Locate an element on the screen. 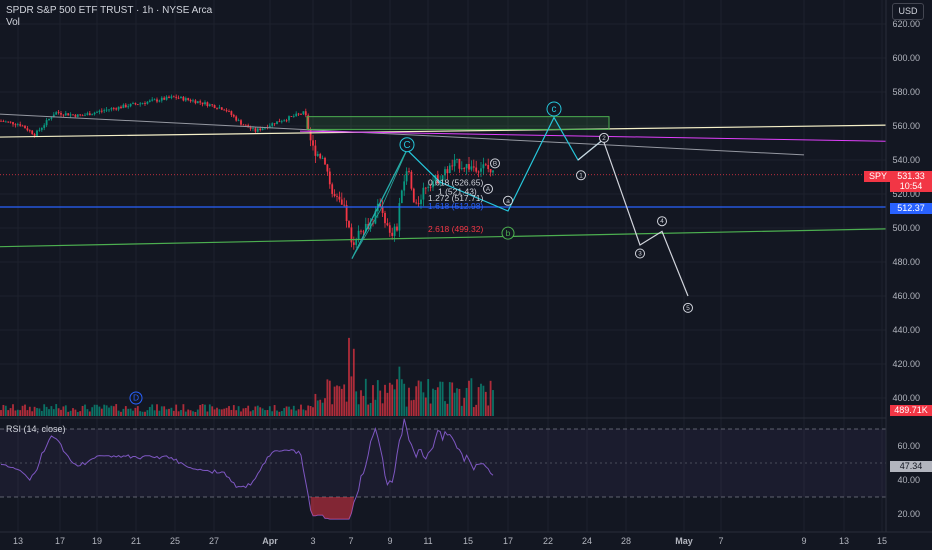 The image size is (932, 550). time-tick-label: 15 is located at coordinates (468, 541).